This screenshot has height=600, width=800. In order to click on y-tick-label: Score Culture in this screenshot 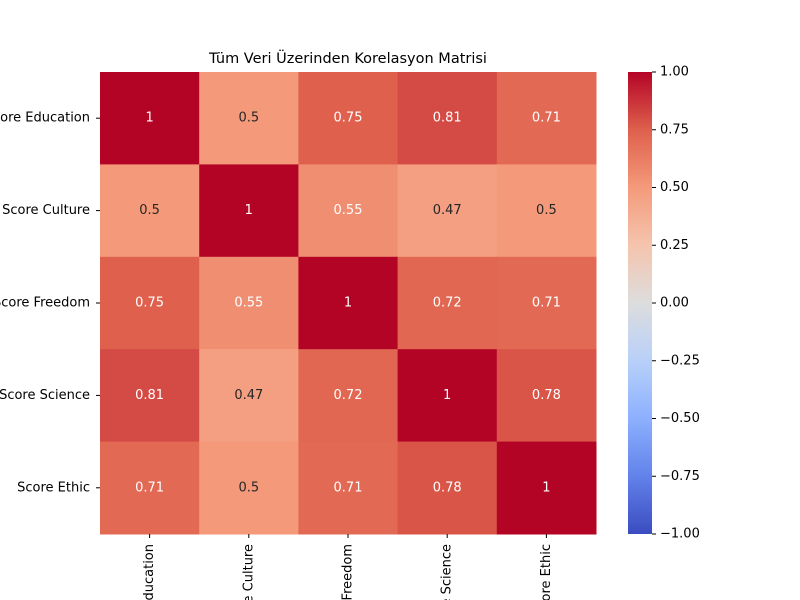, I will do `click(46, 210)`.